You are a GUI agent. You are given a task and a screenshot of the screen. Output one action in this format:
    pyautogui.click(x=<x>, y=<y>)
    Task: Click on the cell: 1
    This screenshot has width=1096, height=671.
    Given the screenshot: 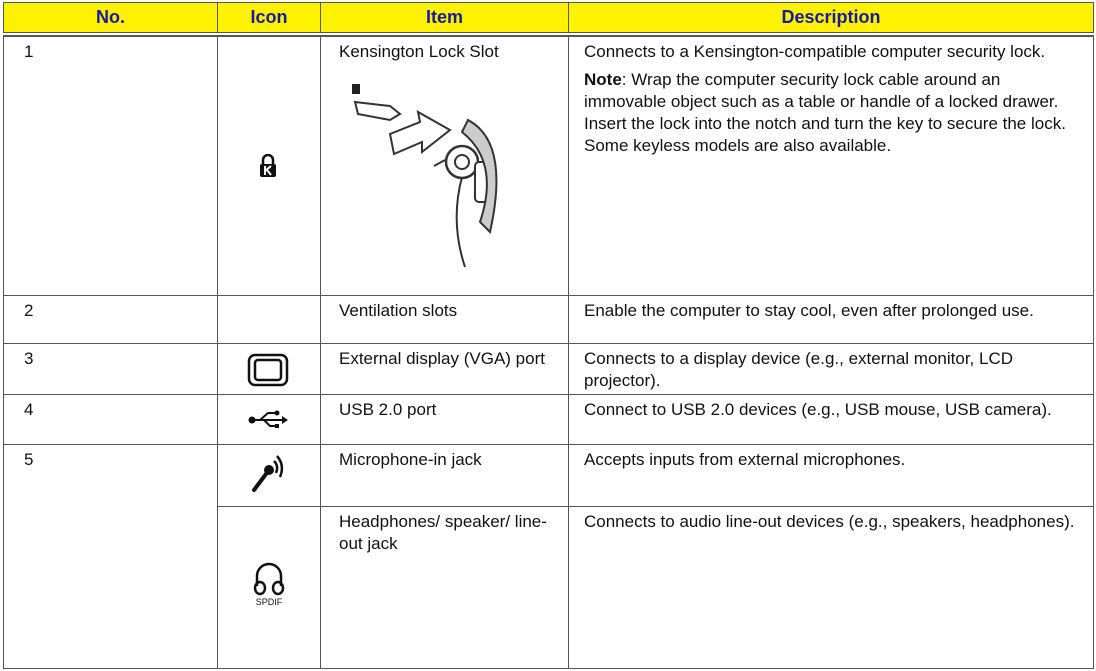 What is the action you would take?
    pyautogui.click(x=110, y=166)
    